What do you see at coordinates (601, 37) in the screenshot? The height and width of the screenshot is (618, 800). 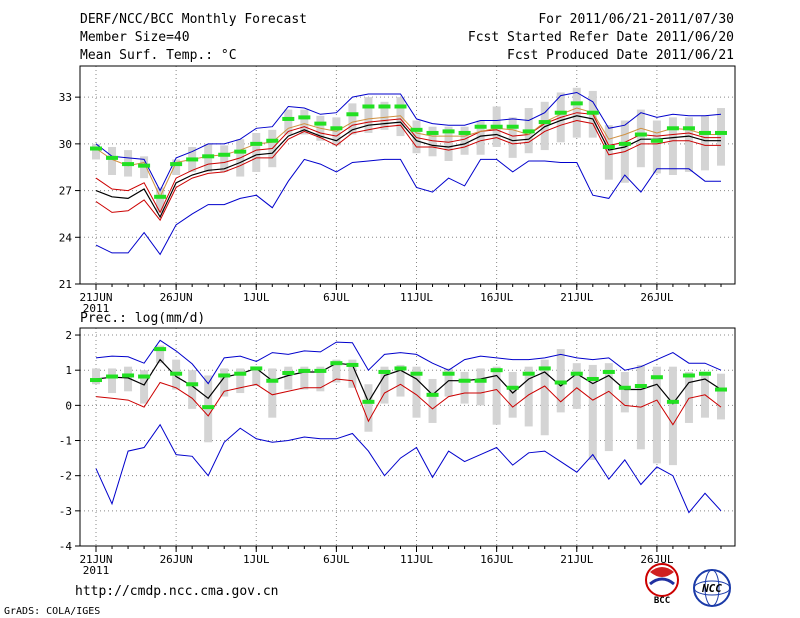 I see `fcst-started-label: Fcst Started Refer Date 2011/06/20` at bounding box center [601, 37].